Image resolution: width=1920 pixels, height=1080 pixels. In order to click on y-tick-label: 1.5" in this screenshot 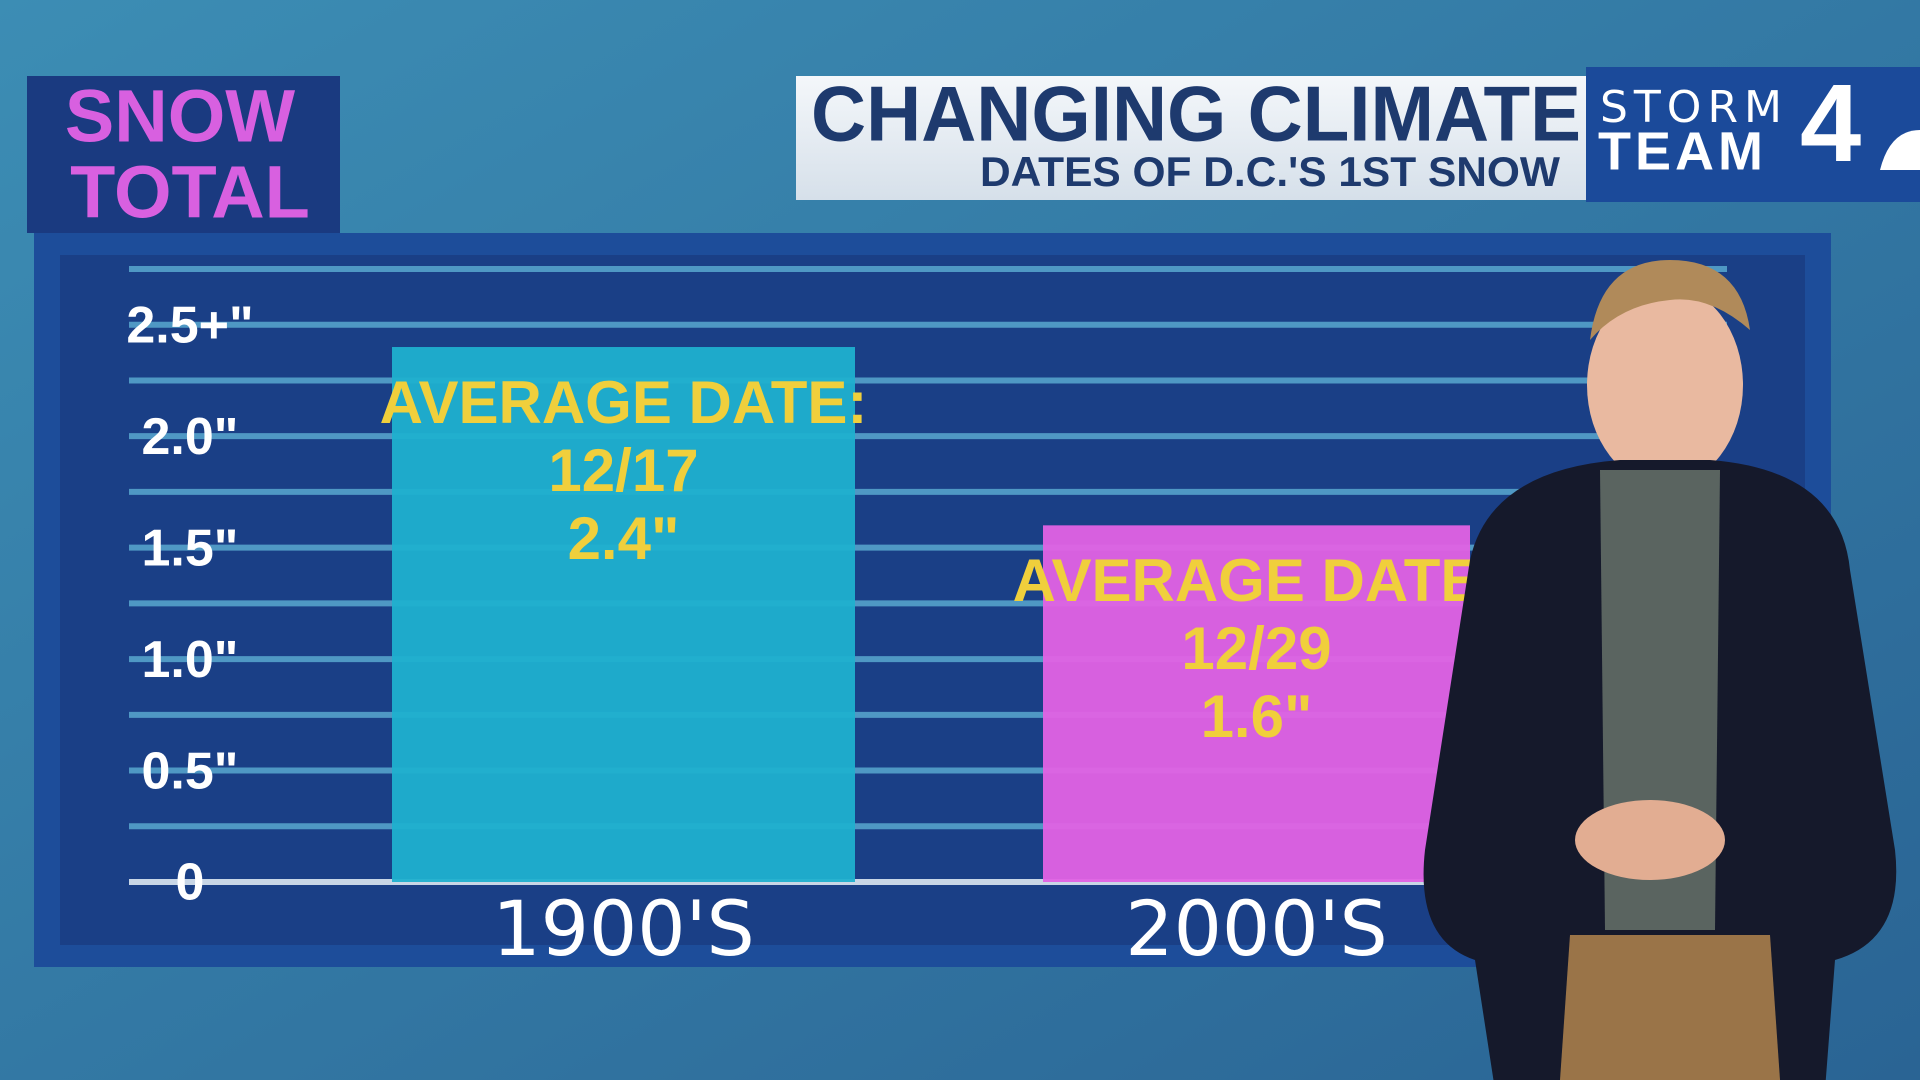, I will do `click(190, 548)`.